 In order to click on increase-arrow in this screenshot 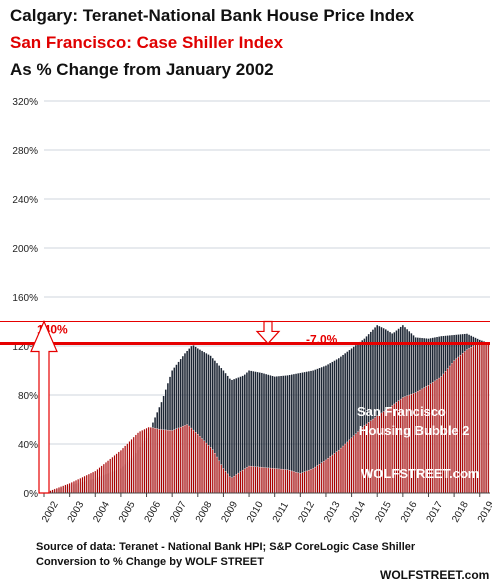, I will do `click(44, 406)`.